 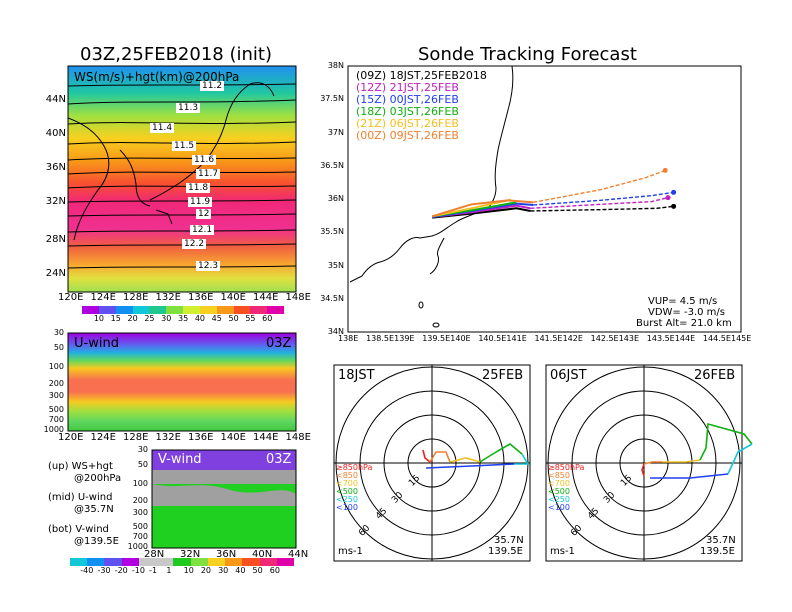 What do you see at coordinates (103, 437) in the screenshot?
I see `u-x-tick: 124E` at bounding box center [103, 437].